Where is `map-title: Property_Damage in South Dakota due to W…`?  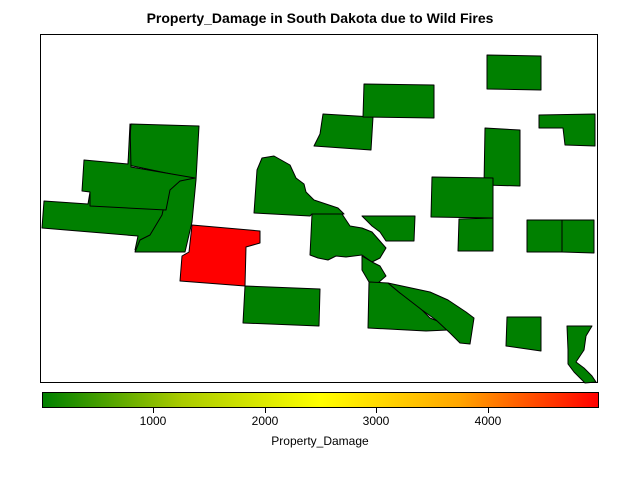
map-title: Property_Damage in South Dakota due to W… is located at coordinates (320, 18).